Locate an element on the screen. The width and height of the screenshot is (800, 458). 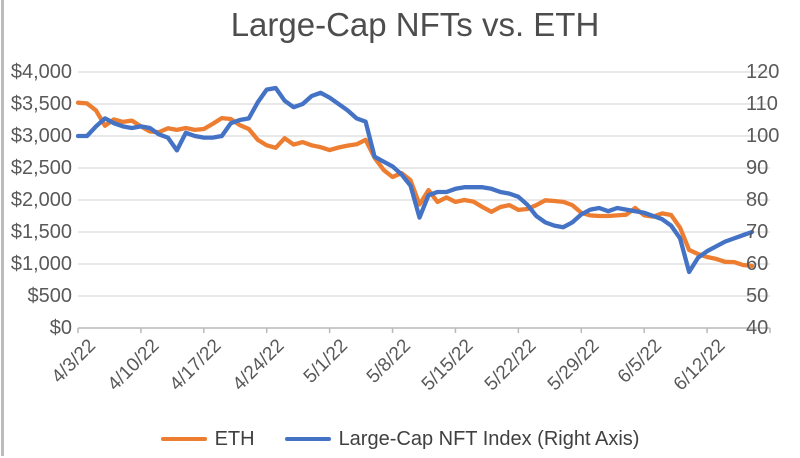
nft-index-legend-label: Large-Cap NFT Index (Right Axis) is located at coordinates (489, 438).